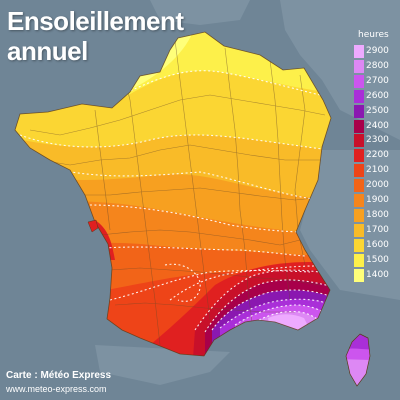 The image size is (400, 400). I want to click on map-title-line2: annuel, so click(47, 51).